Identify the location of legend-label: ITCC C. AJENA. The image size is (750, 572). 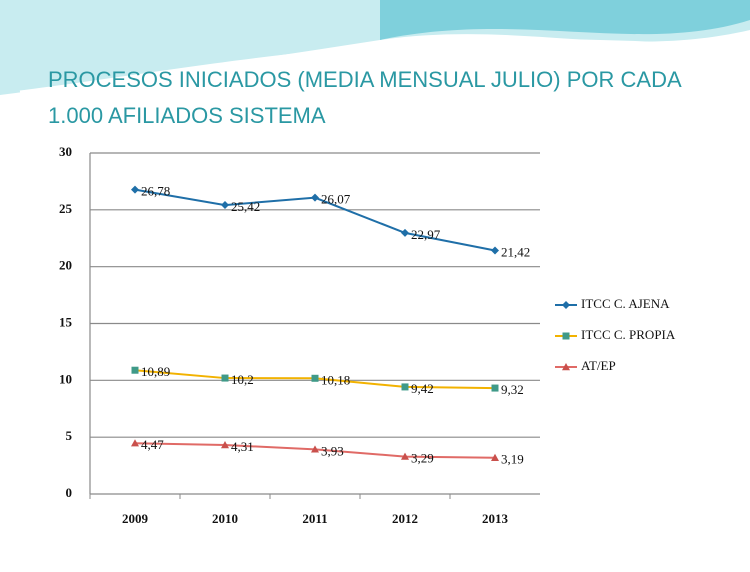
(625, 303).